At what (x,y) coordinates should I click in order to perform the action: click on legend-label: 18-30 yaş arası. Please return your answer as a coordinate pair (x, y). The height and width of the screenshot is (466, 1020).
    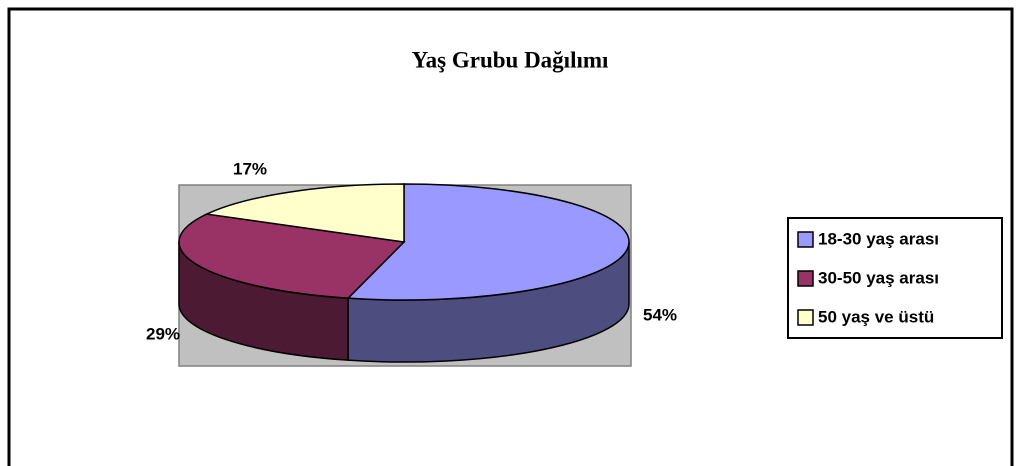
    Looking at the image, I should click on (878, 238).